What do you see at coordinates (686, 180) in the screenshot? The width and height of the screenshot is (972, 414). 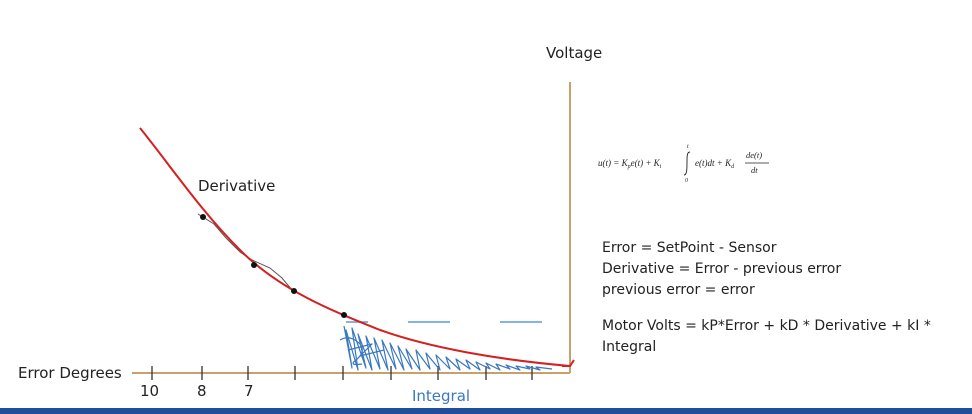 I see `formula-lower-limit: 0` at bounding box center [686, 180].